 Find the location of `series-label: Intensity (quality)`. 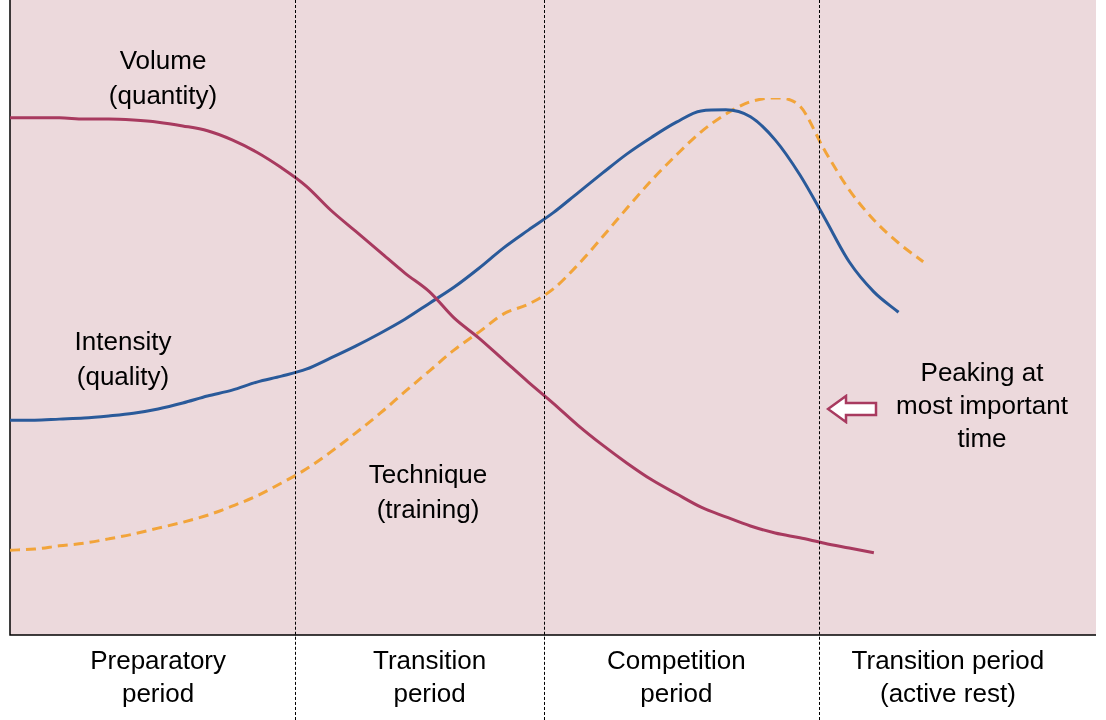

series-label: Intensity (quality) is located at coordinates (123, 359).